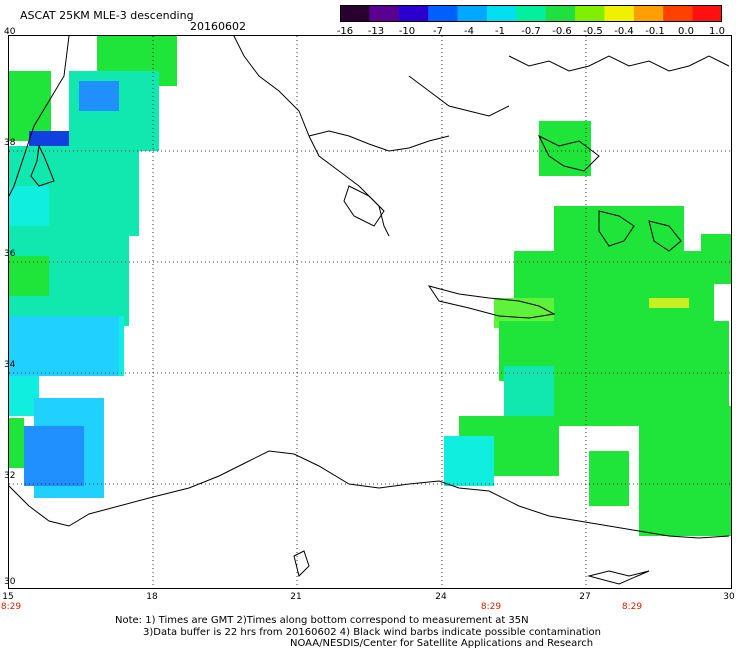 This screenshot has height=650, width=740. What do you see at coordinates (469, 31) in the screenshot?
I see `colorbar-label: -4` at bounding box center [469, 31].